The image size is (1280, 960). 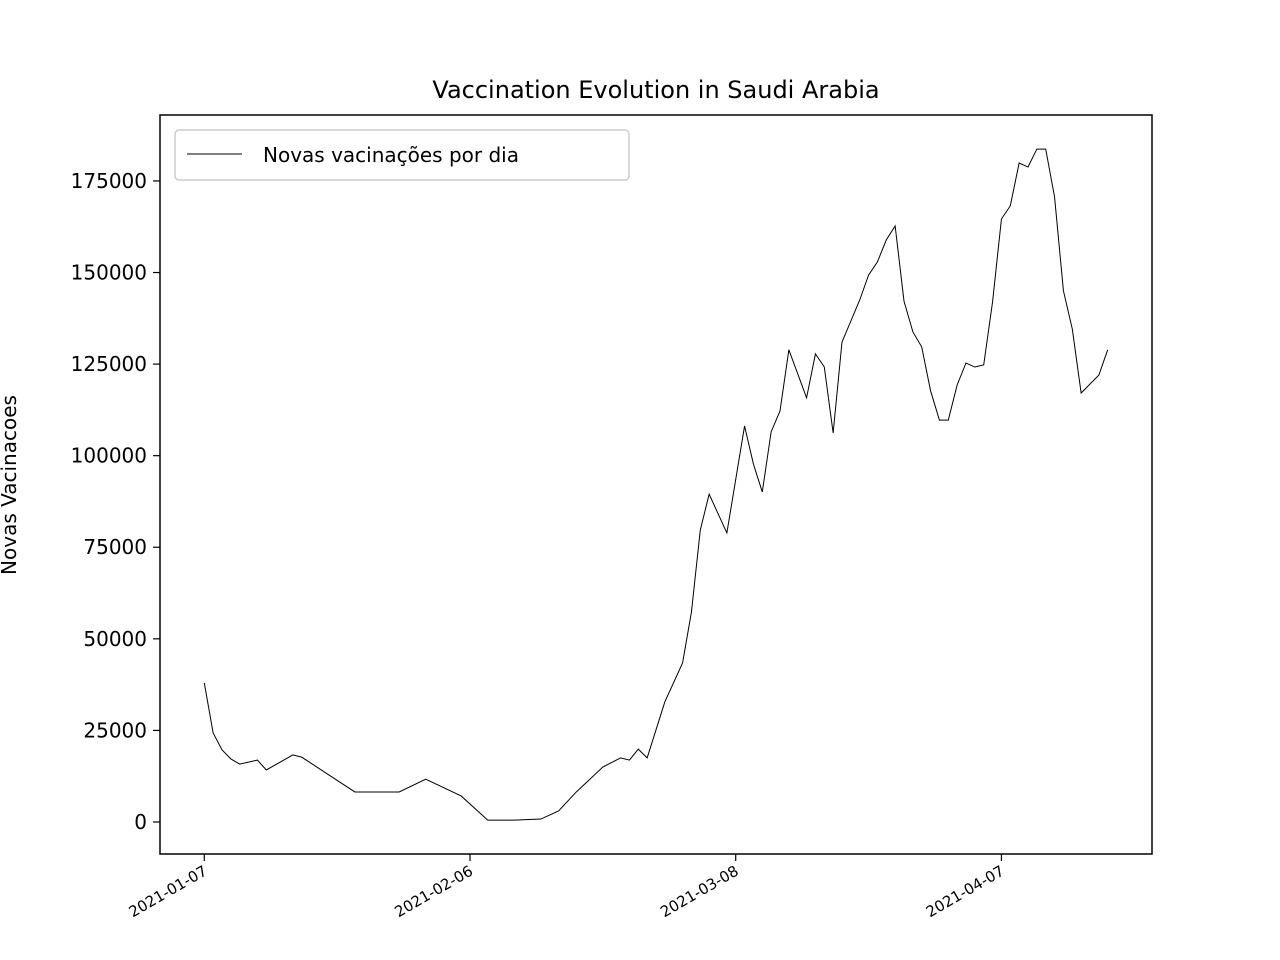 What do you see at coordinates (115, 547) in the screenshot?
I see `y-tick-label: 75000` at bounding box center [115, 547].